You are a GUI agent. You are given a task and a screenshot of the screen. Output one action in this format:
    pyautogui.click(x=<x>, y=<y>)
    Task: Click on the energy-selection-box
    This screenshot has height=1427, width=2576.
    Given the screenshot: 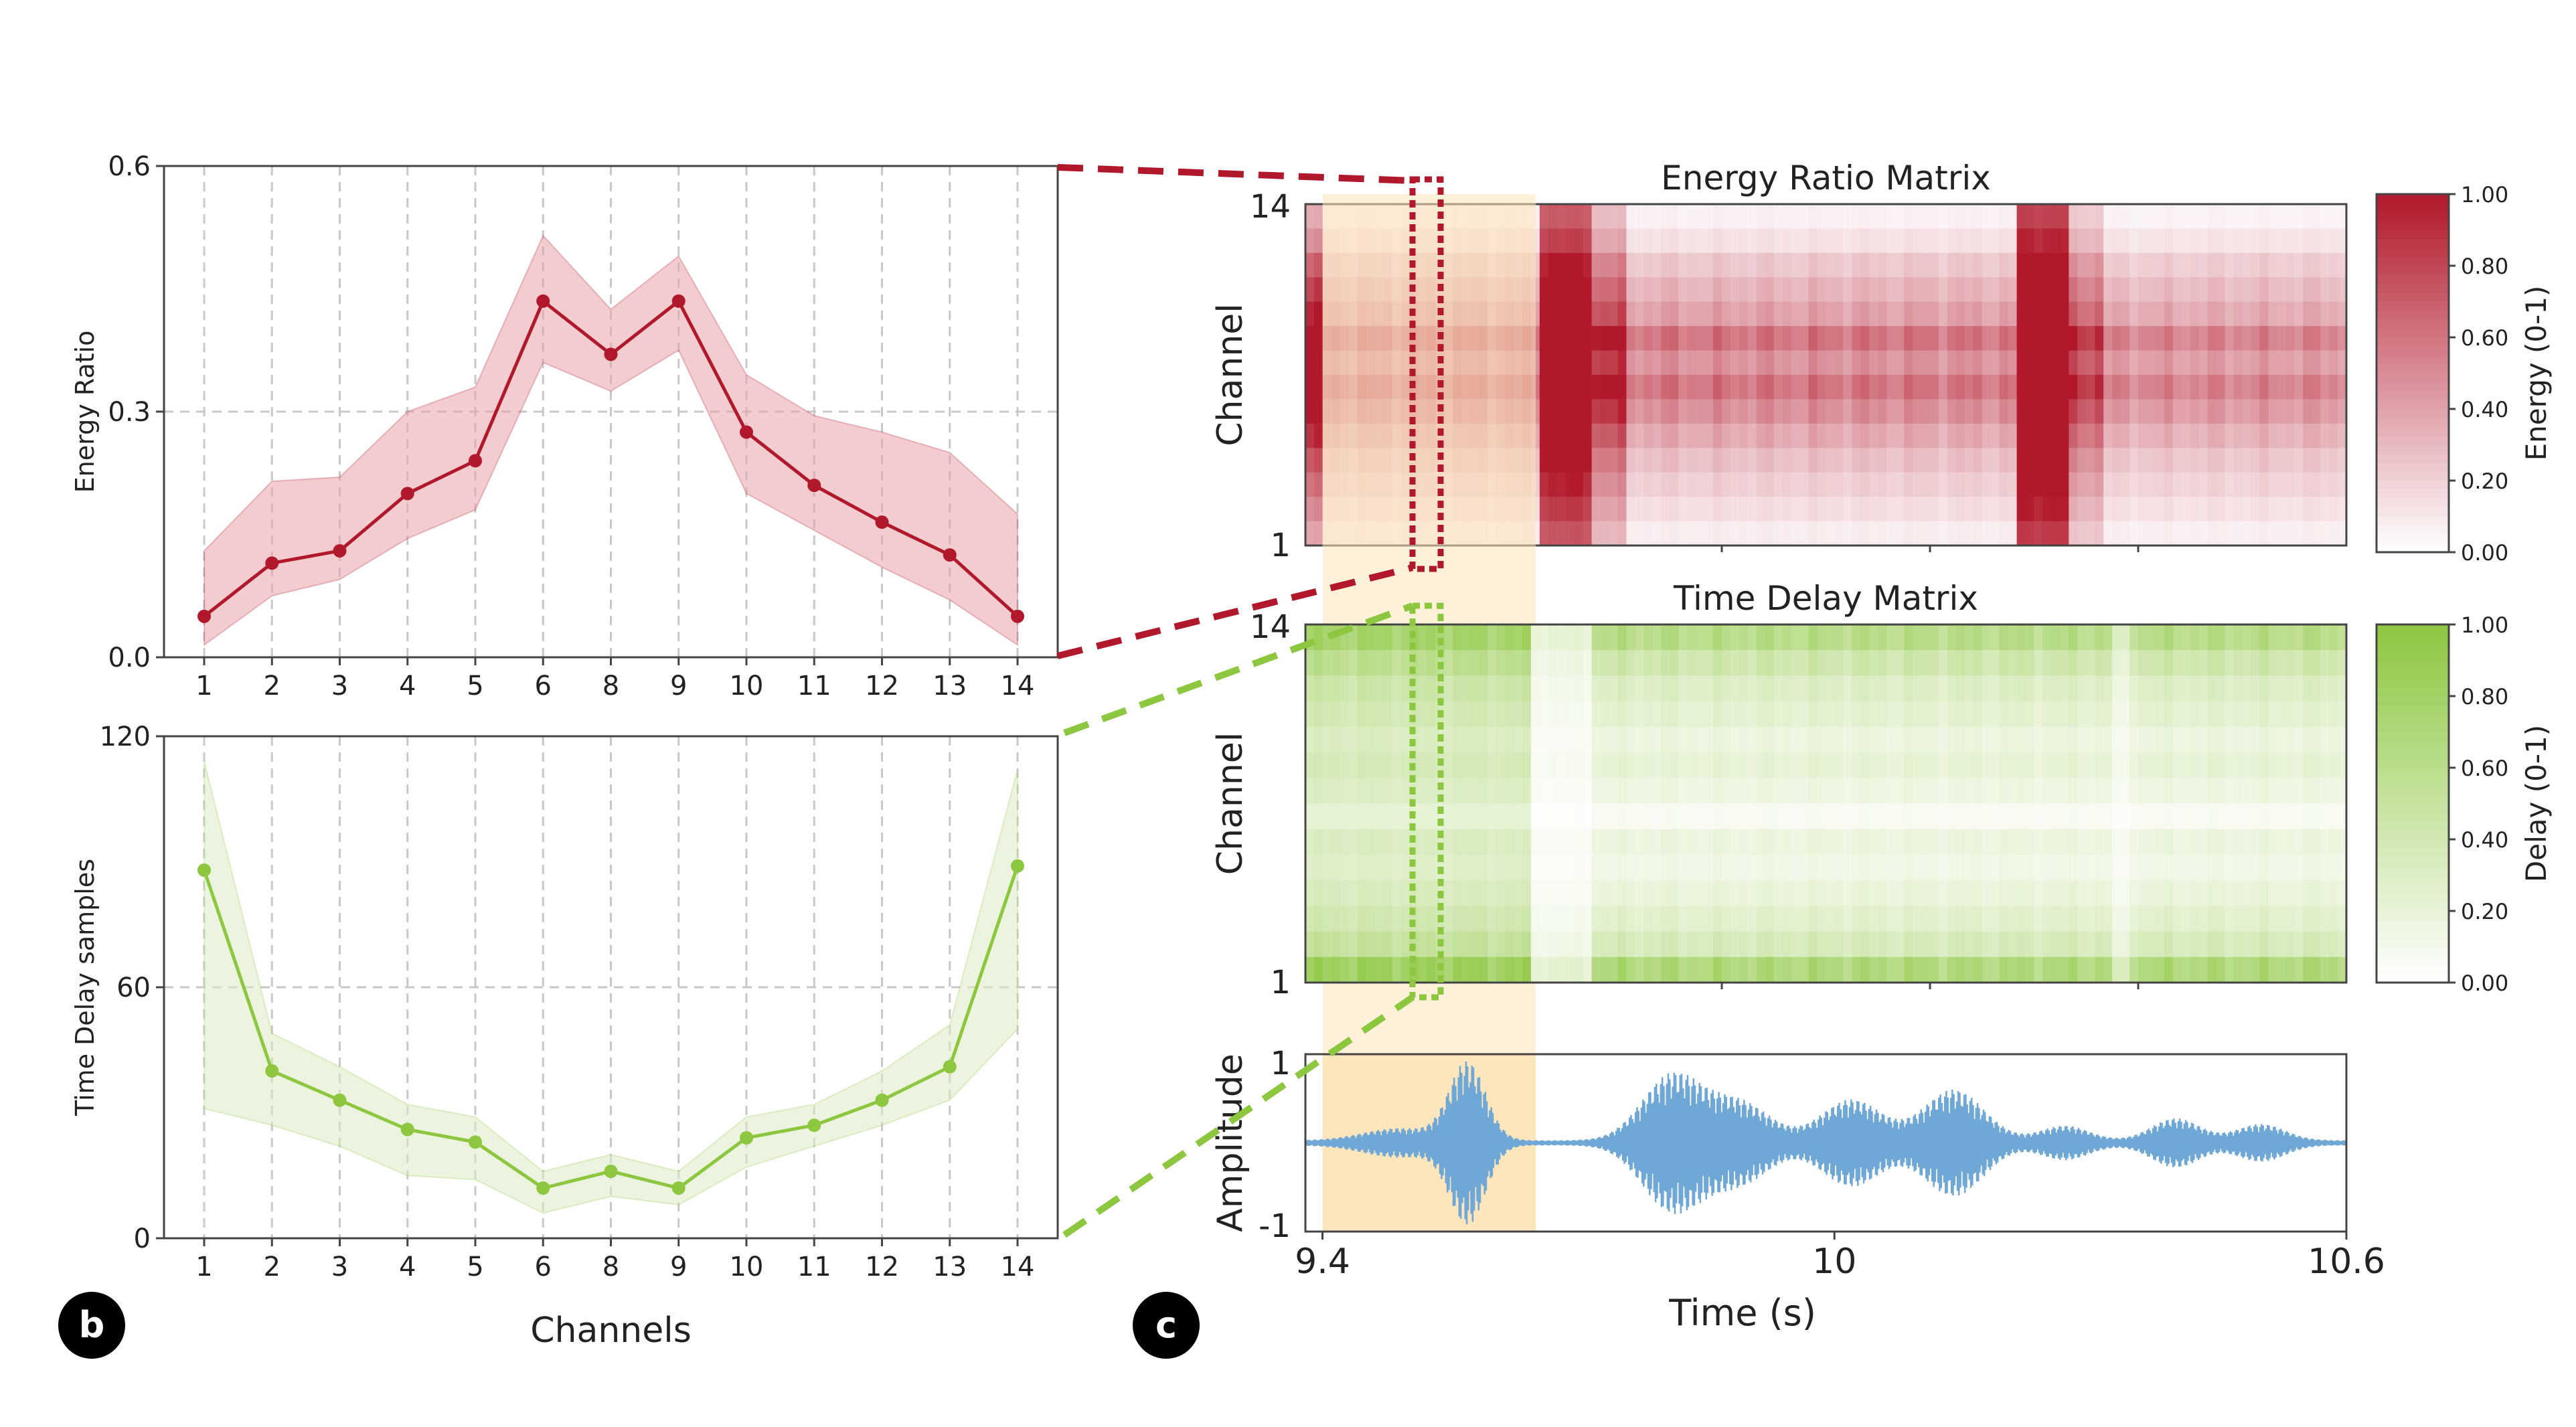 What is the action you would take?
    pyautogui.click(x=1427, y=374)
    